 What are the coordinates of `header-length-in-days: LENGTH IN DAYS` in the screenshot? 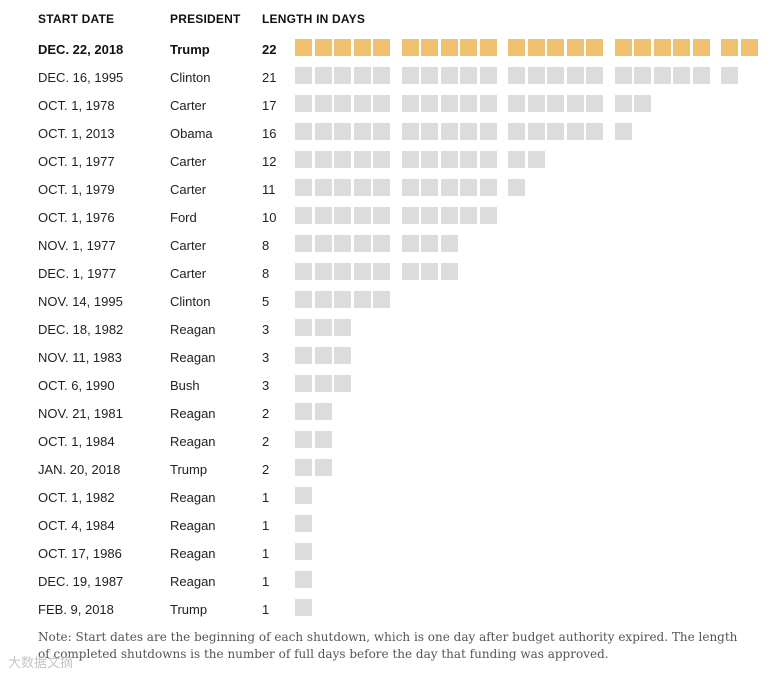 It's located at (314, 19).